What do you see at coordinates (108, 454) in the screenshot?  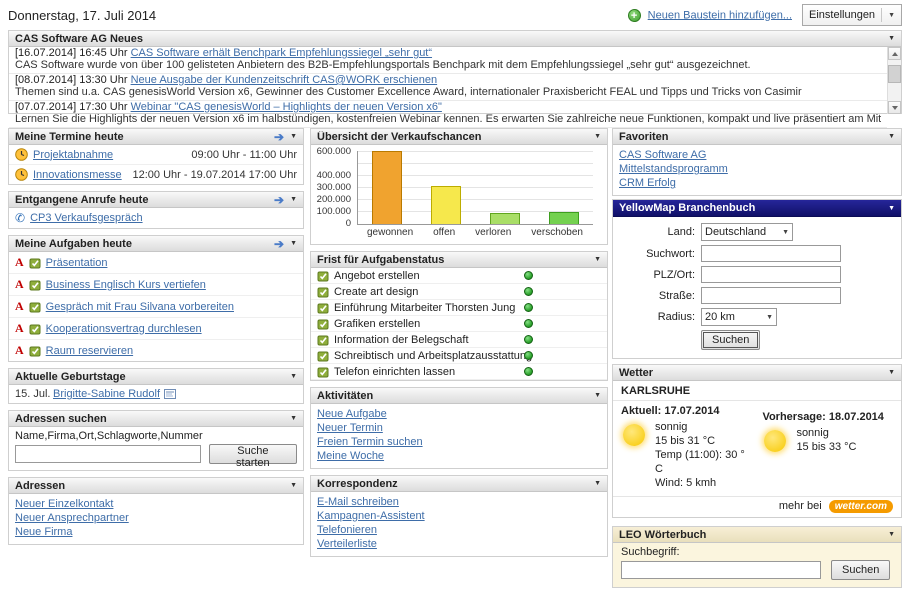 I see `address-search-input` at bounding box center [108, 454].